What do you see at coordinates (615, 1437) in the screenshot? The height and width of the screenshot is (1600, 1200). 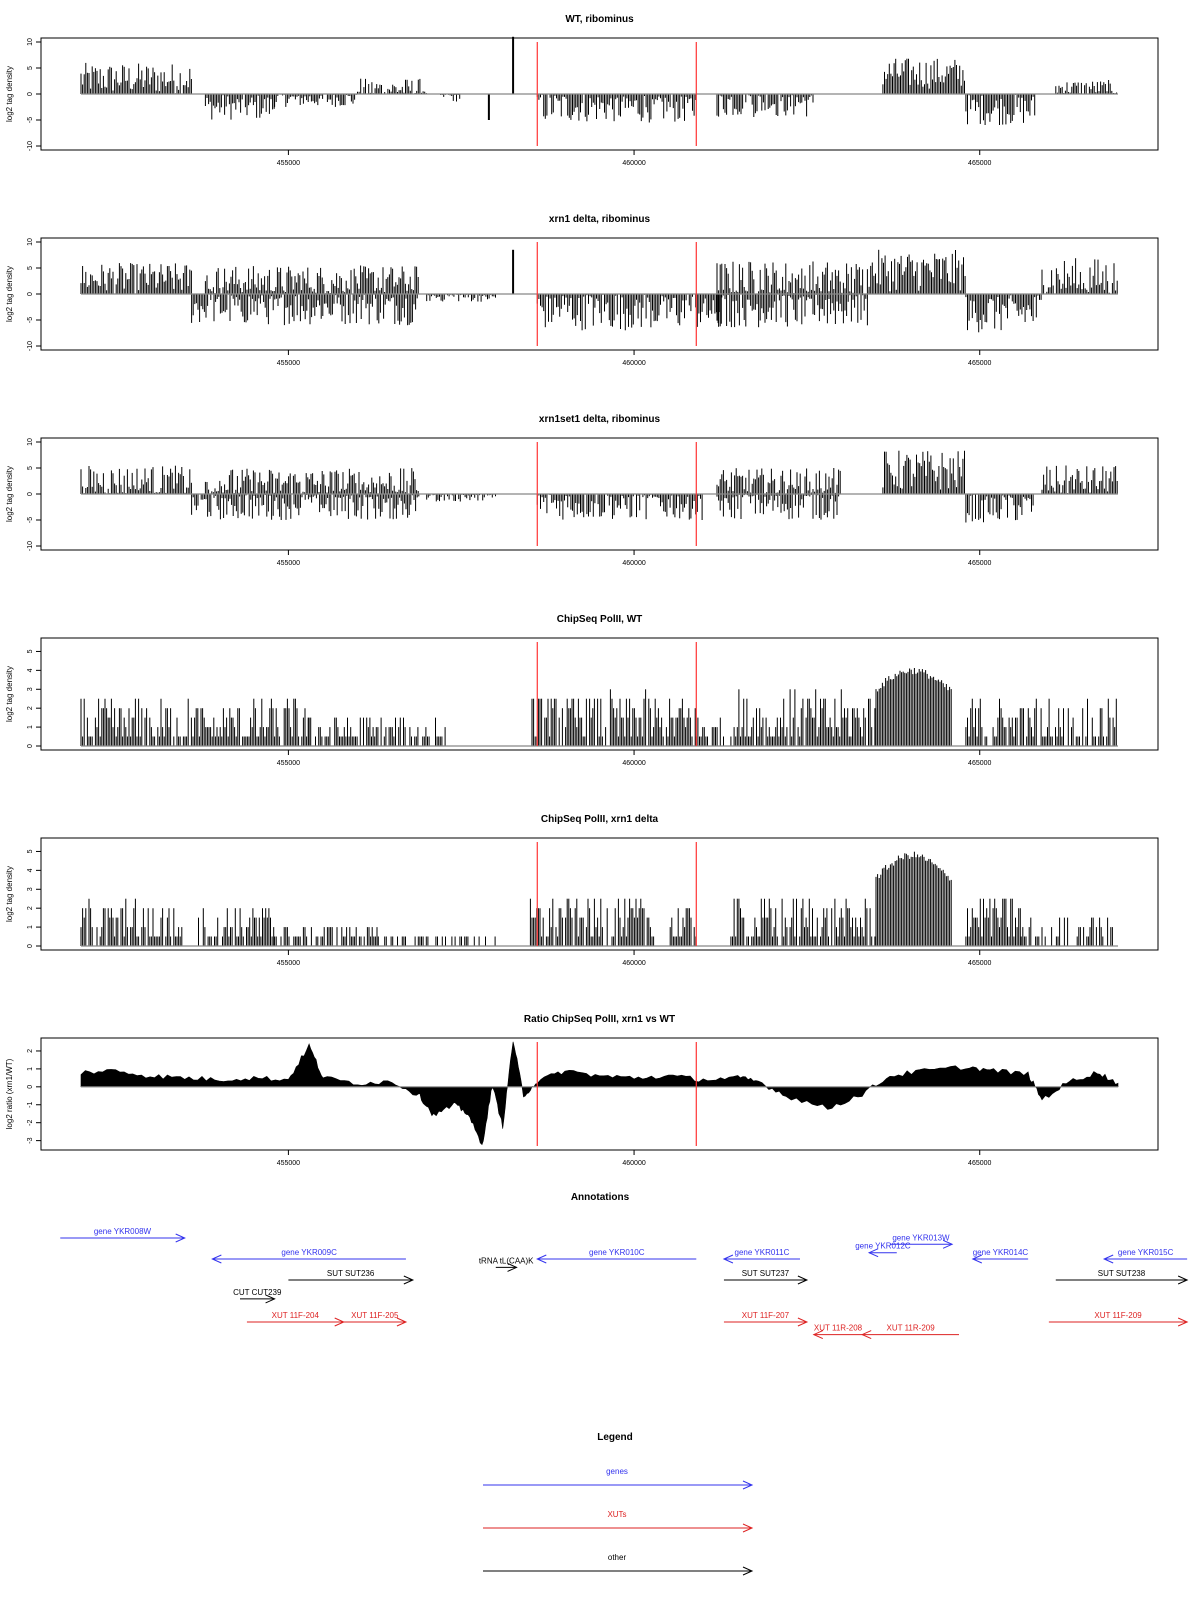 I see `legend-title: Legend` at bounding box center [615, 1437].